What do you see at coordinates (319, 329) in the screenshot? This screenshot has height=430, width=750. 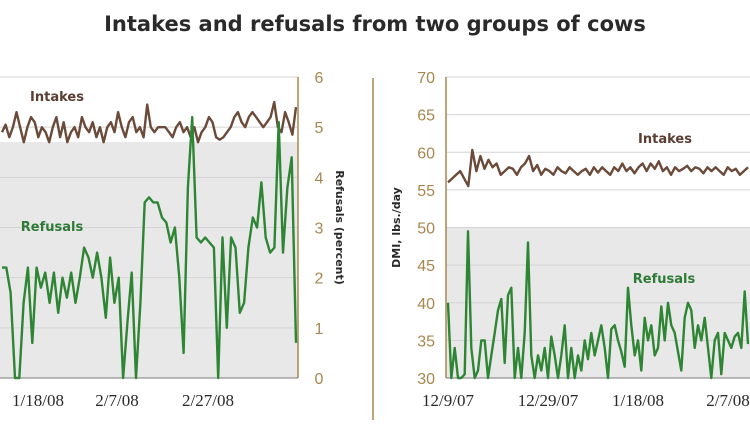 I see `y-tick-label: 1` at bounding box center [319, 329].